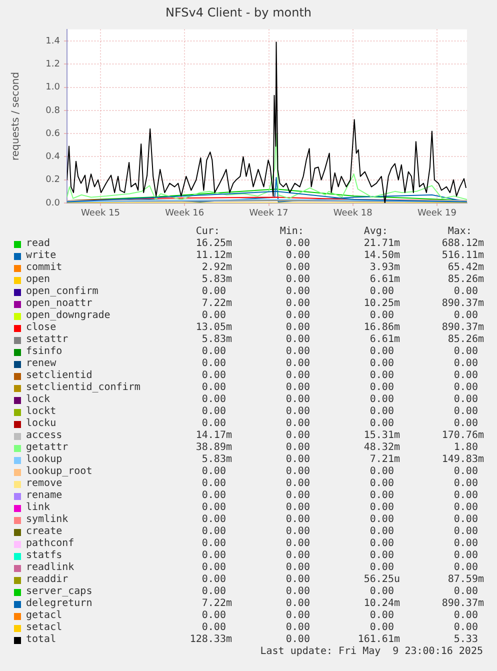 Image resolution: width=497 pixels, height=671 pixels. I want to click on legend-label: rename, so click(45, 496).